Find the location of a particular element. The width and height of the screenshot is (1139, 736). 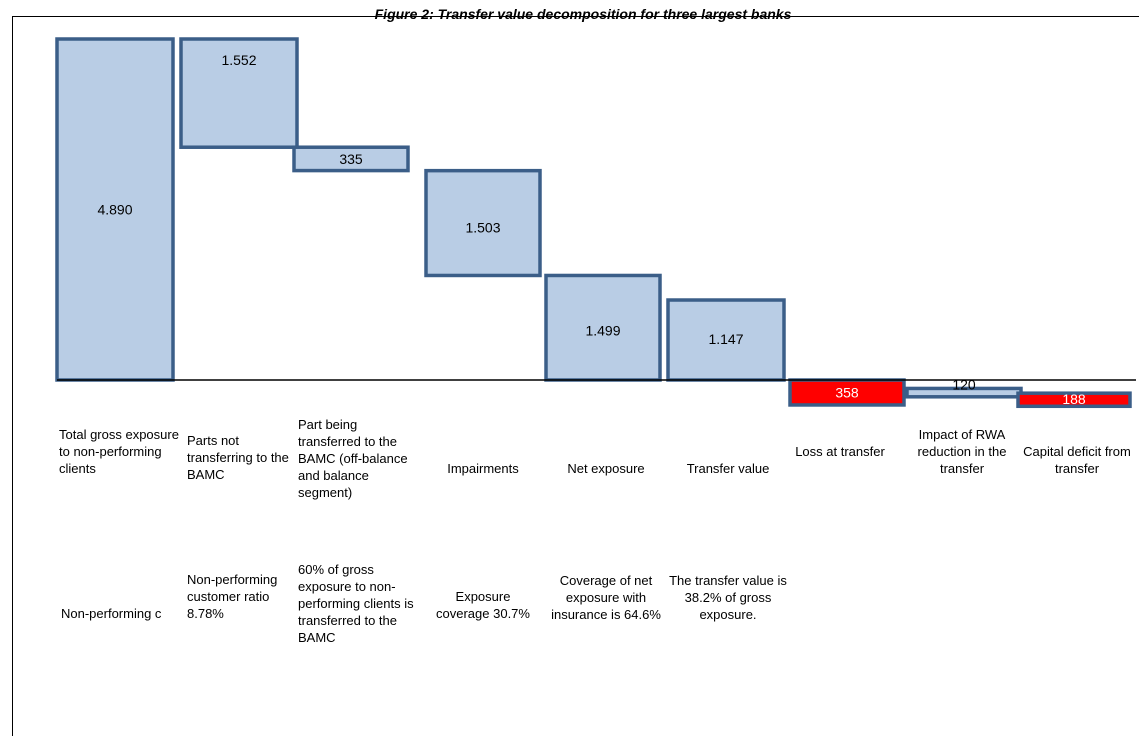

data-label-4: 1.503 is located at coordinates (482, 228).